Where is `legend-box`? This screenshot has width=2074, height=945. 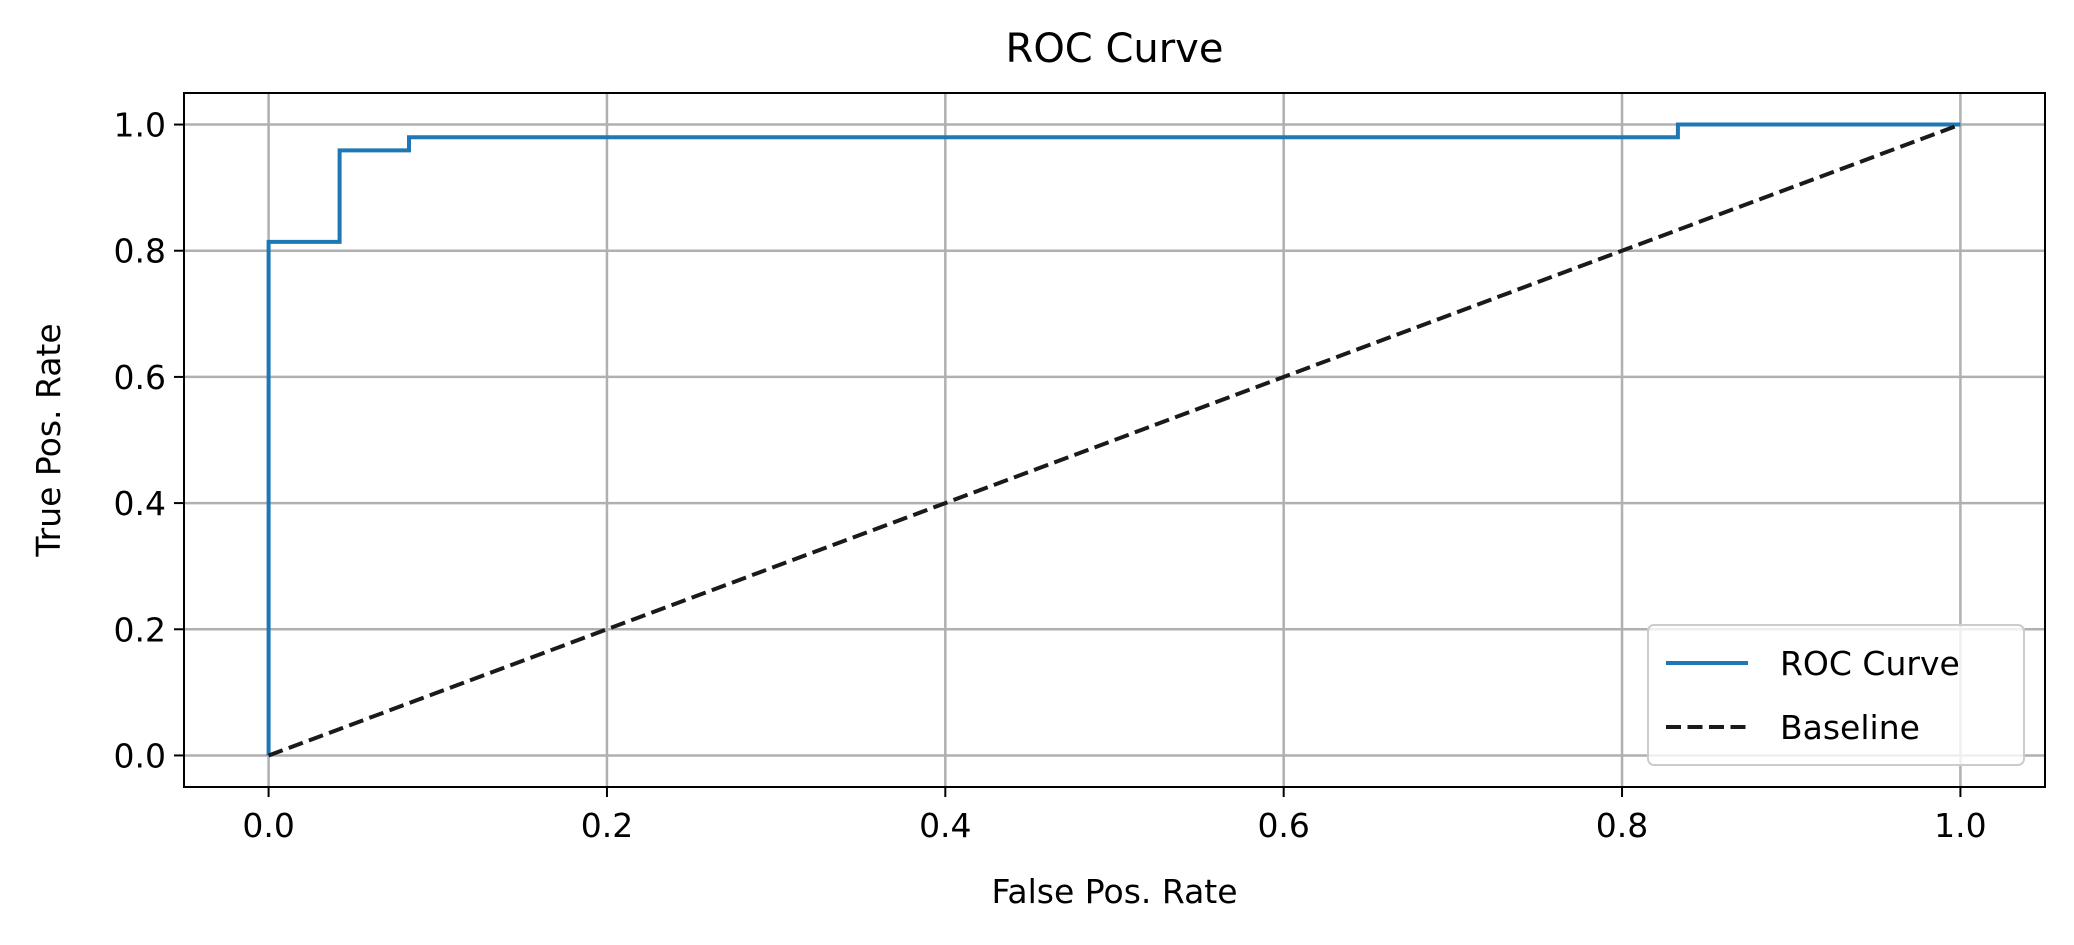 legend-box is located at coordinates (1836, 695).